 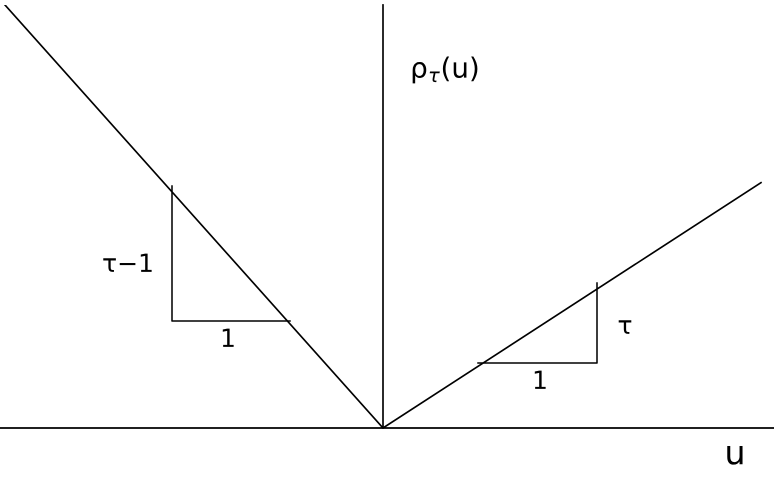 What do you see at coordinates (127, 263) in the screenshot?
I see `annotation: τ−1` at bounding box center [127, 263].